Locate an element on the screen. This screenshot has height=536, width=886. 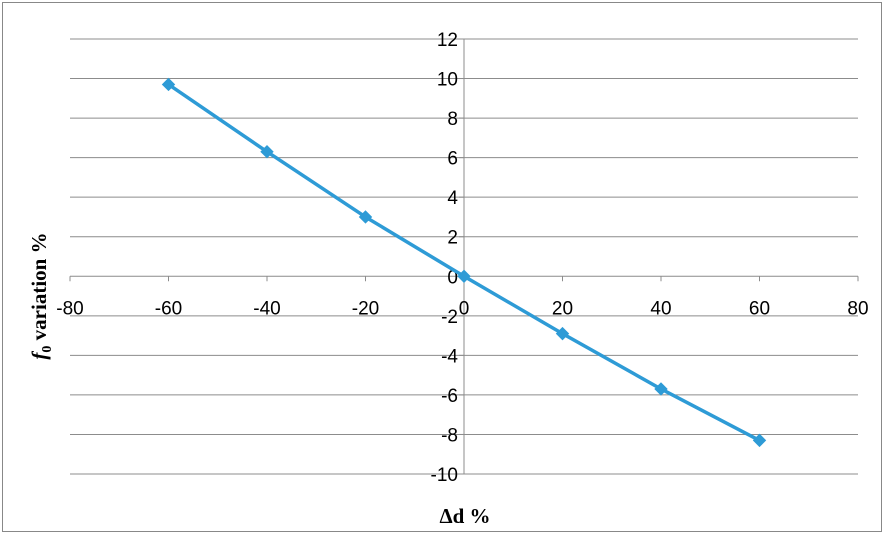
x-tick-label: 40 is located at coordinates (660, 308).